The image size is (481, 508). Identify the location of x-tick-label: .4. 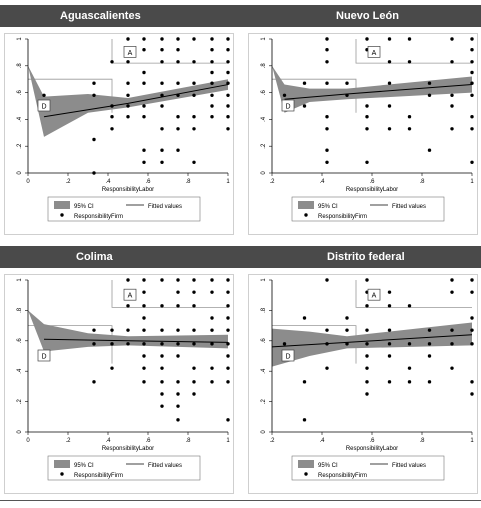
(108, 182).